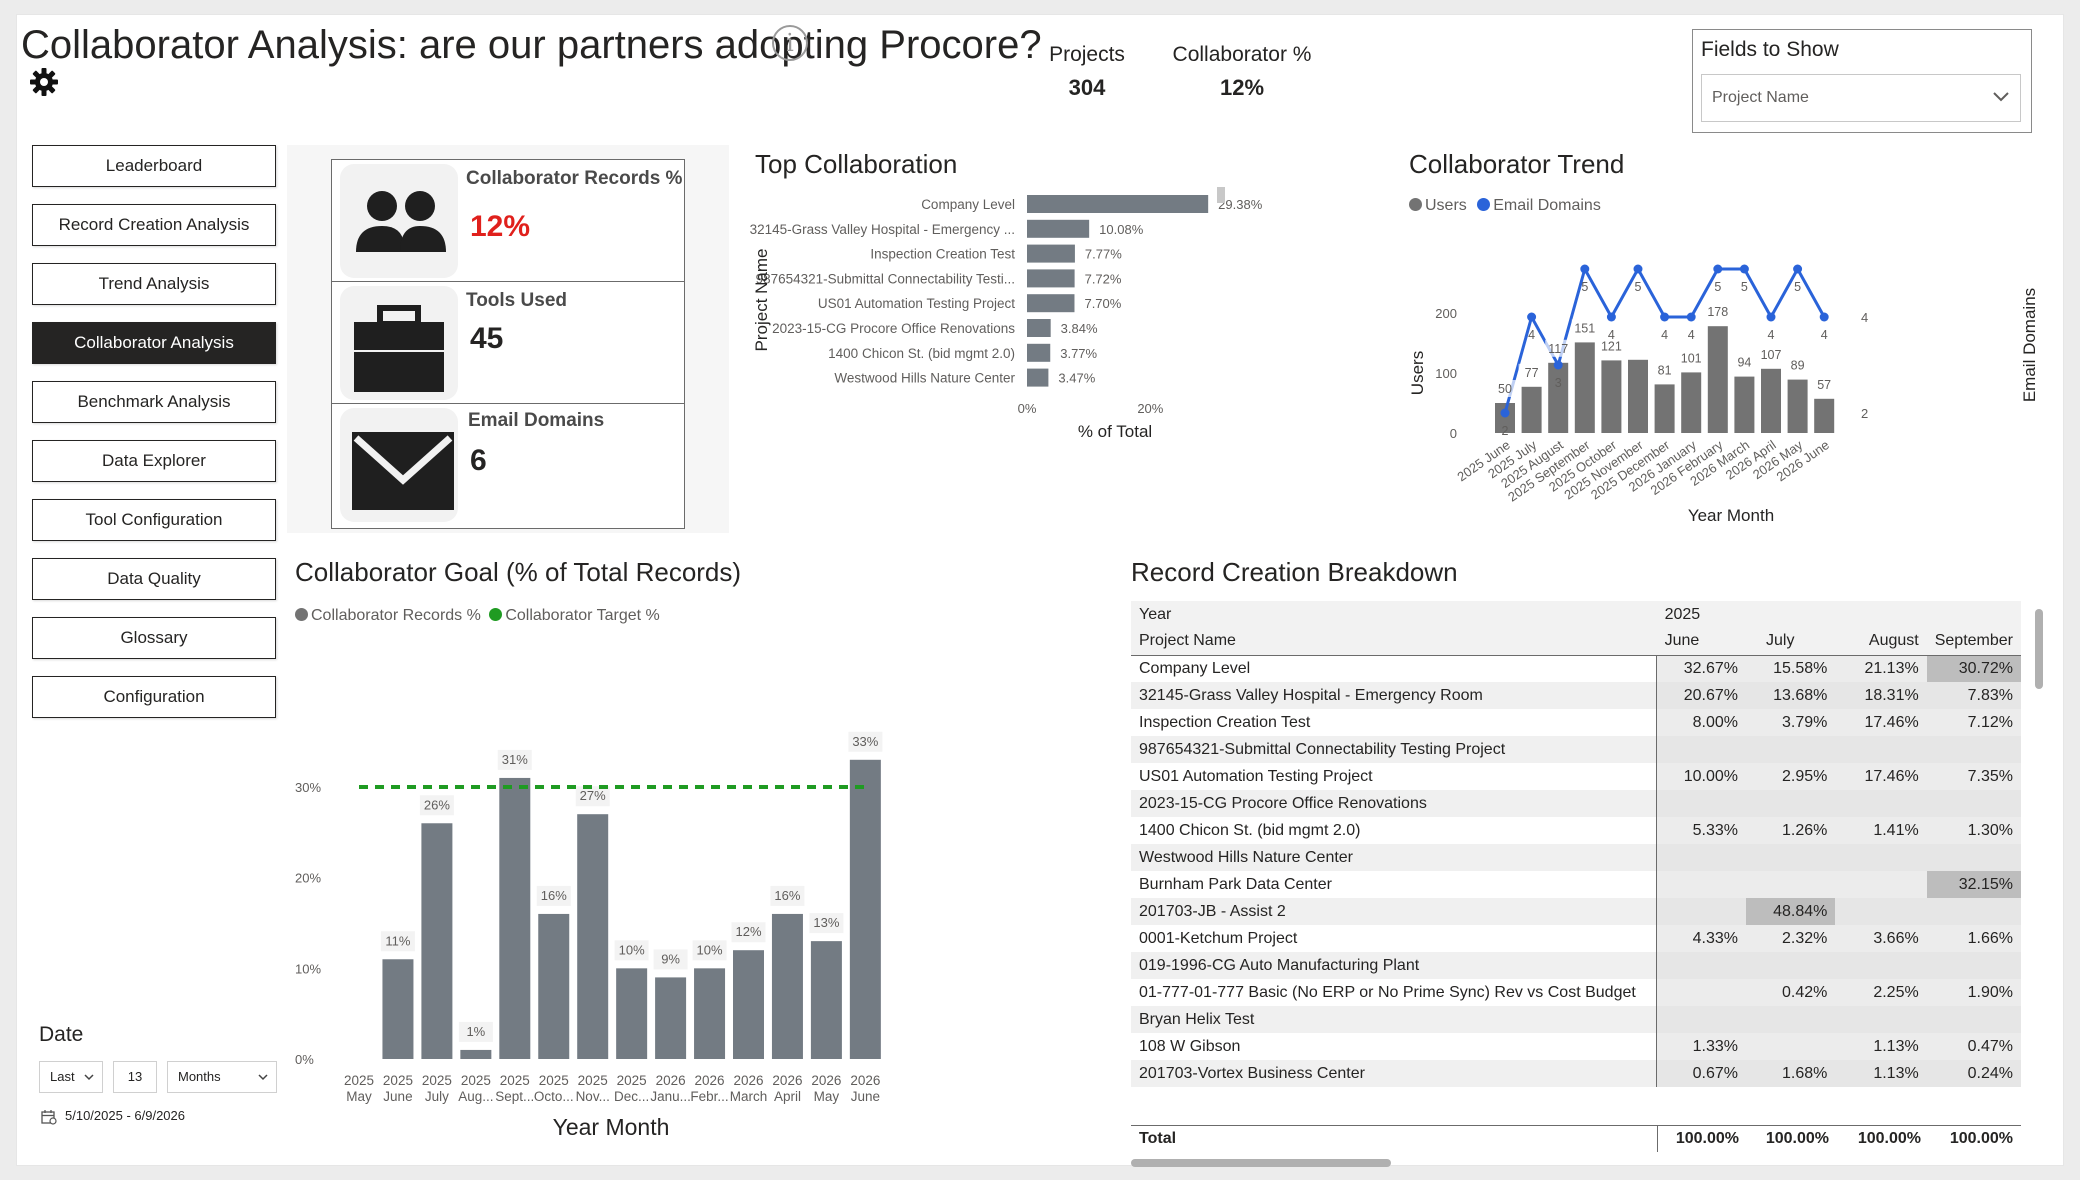 The height and width of the screenshot is (1180, 2080). What do you see at coordinates (1532, 317) in the screenshot?
I see `email-domains-point` at bounding box center [1532, 317].